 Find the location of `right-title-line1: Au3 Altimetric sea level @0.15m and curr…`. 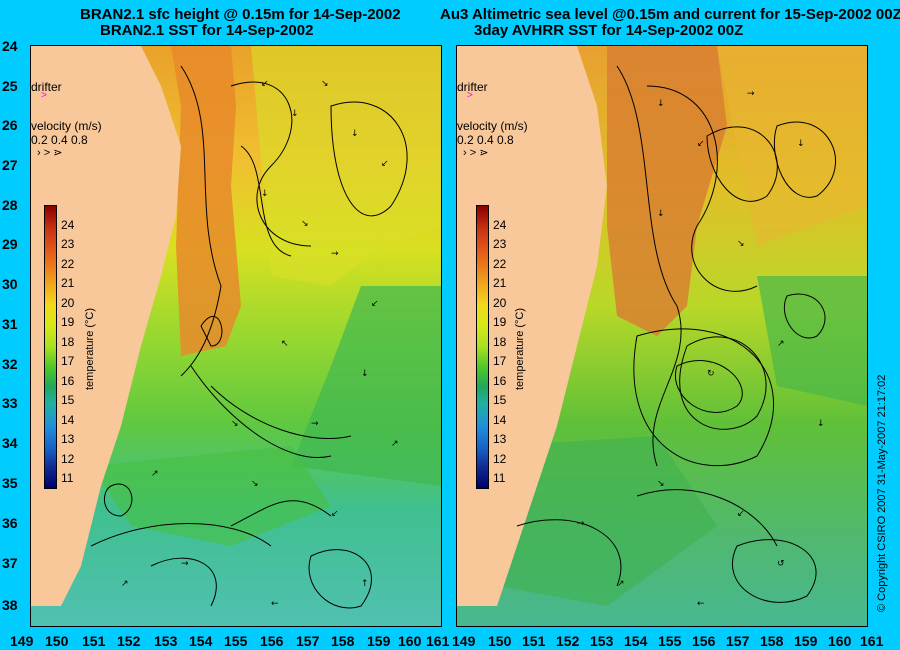

right-title-line1: Au3 Altimetric sea level @0.15m and curr… is located at coordinates (670, 14).